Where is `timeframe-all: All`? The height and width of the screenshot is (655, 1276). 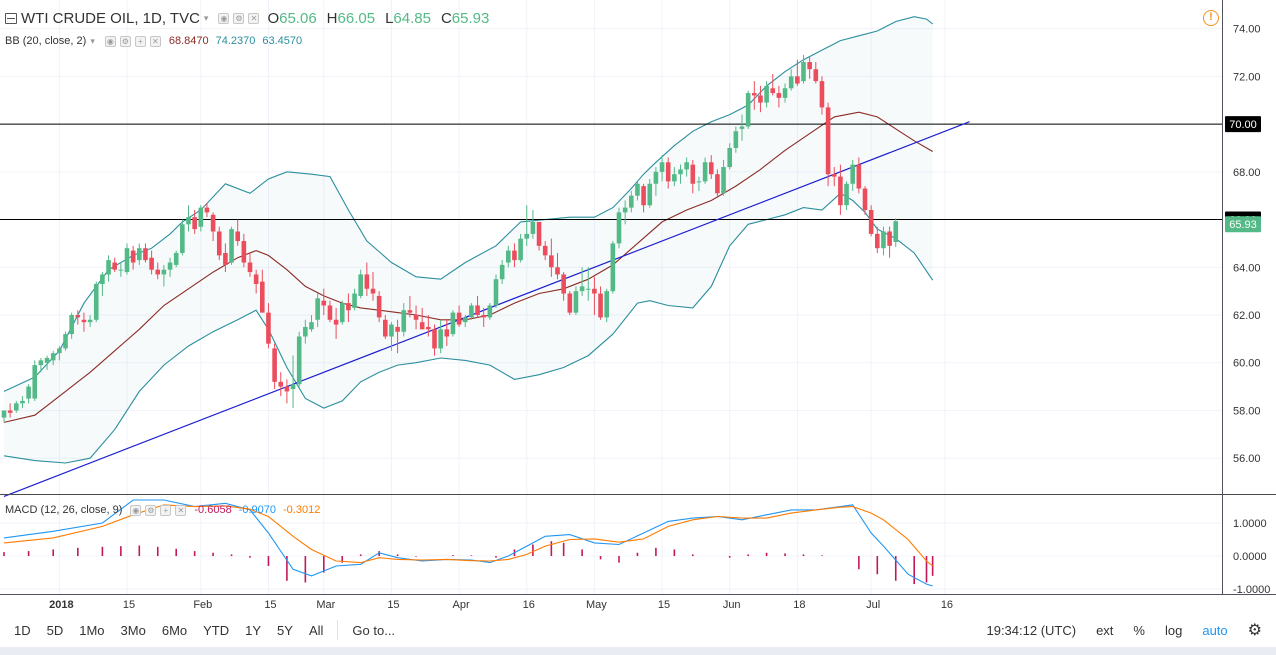 timeframe-all: All is located at coordinates (316, 630).